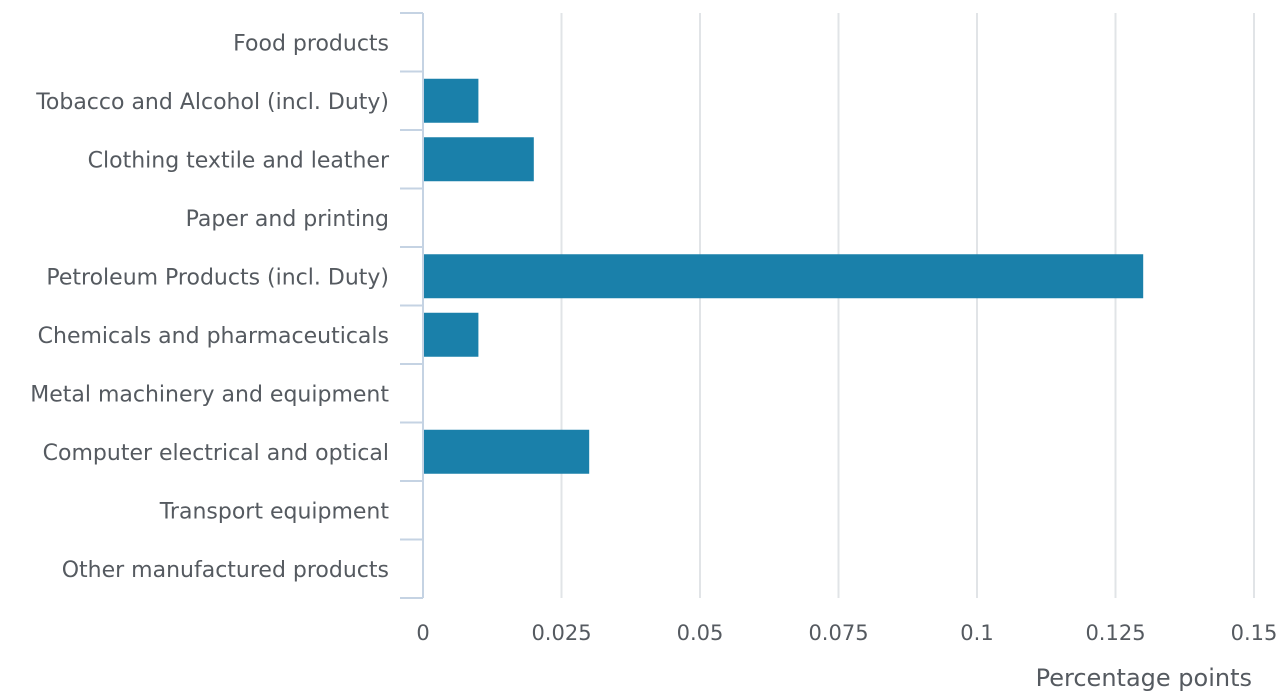  I want to click on x-tick-label: 0.05, so click(700, 633).